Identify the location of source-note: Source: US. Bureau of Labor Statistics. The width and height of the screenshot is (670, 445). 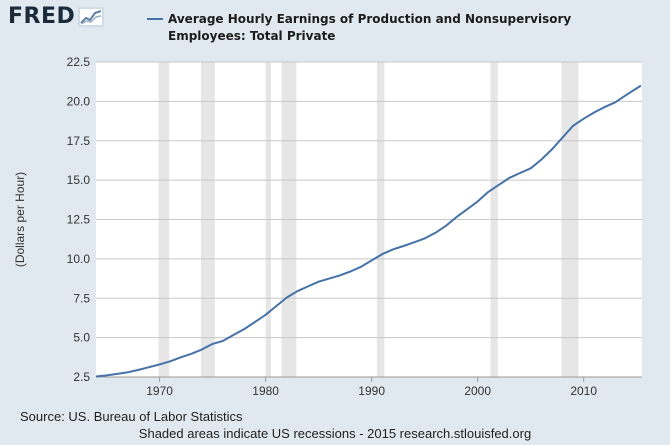
(131, 416).